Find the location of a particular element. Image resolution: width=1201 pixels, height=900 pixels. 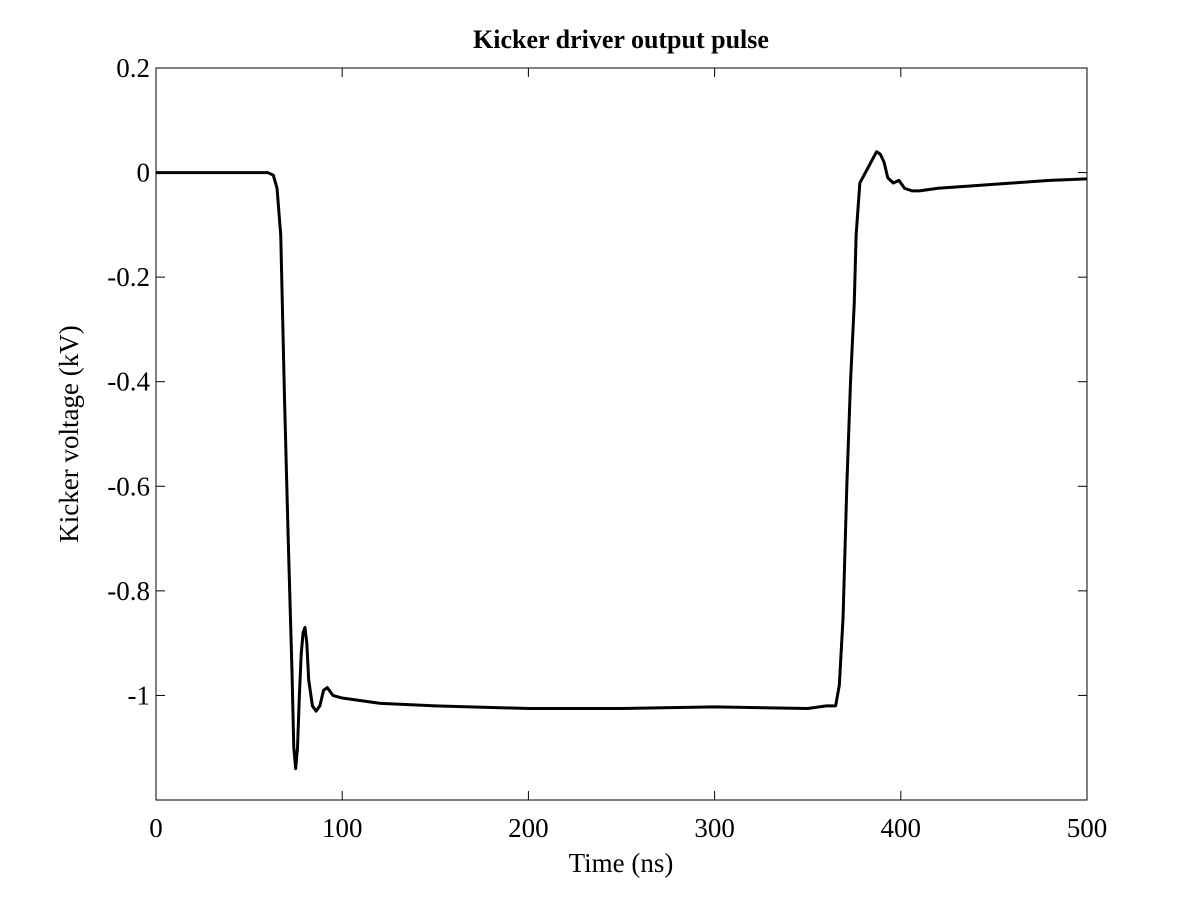

y-tick-label: -0.6 is located at coordinates (128, 486).